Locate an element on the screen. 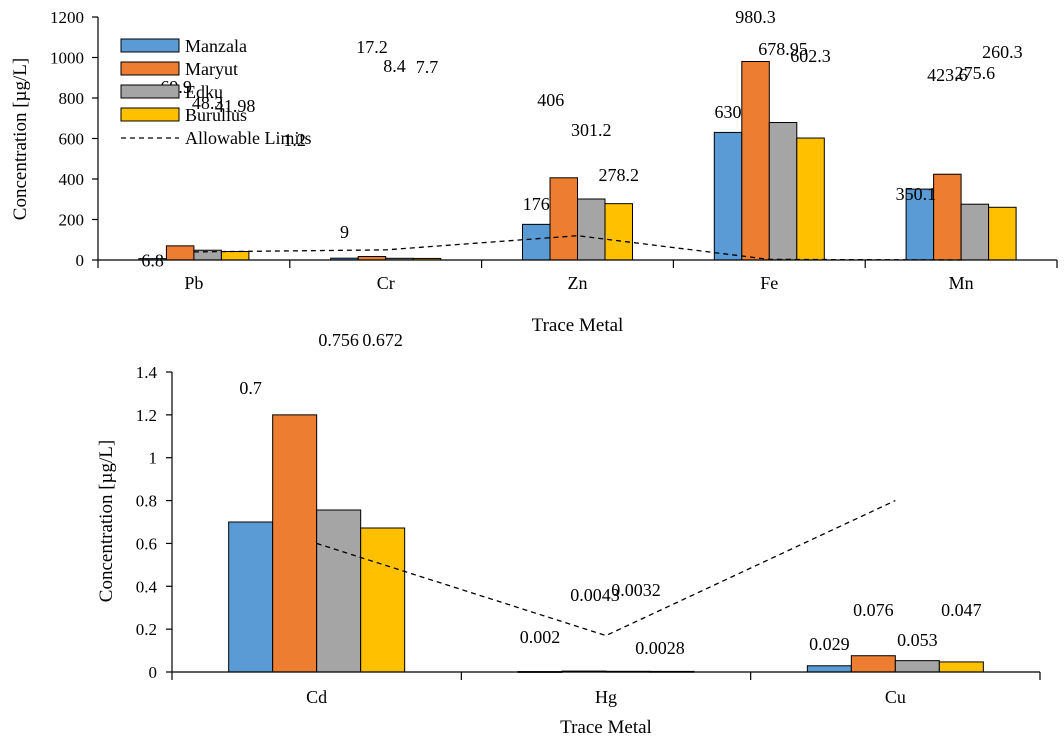  data-label-burullus-mn: 260.3 is located at coordinates (1002, 52).